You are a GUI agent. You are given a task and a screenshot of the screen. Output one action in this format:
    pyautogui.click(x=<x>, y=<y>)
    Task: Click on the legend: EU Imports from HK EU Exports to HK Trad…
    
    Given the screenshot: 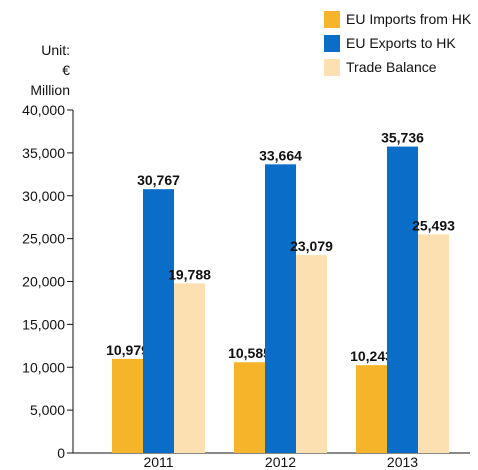 What is the action you would take?
    pyautogui.click(x=397, y=43)
    